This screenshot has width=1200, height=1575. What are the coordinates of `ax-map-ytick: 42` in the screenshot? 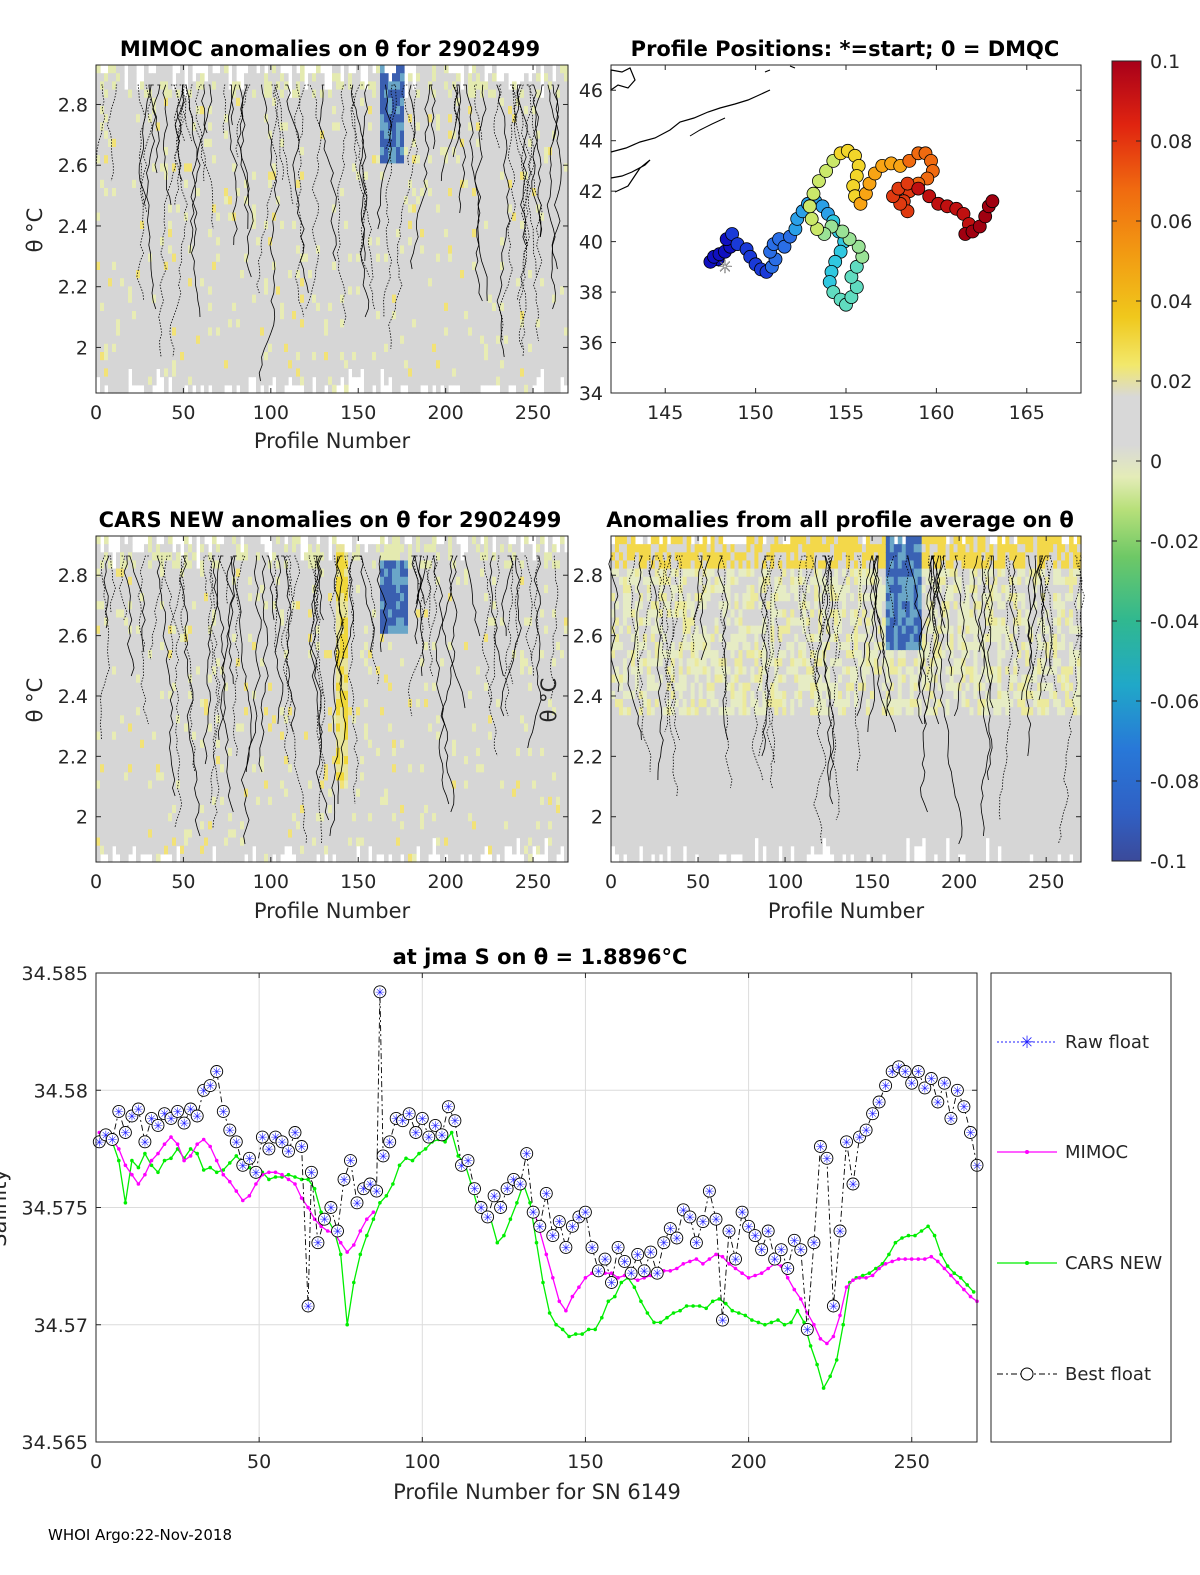 It's located at (591, 192).